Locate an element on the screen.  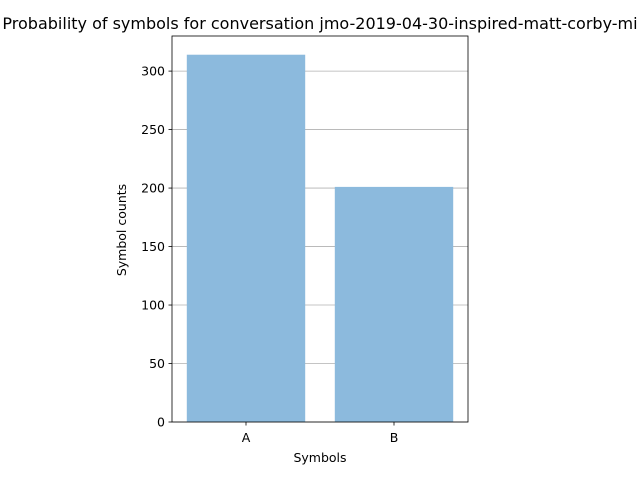
y-tick-label: 150 is located at coordinates (153, 246).